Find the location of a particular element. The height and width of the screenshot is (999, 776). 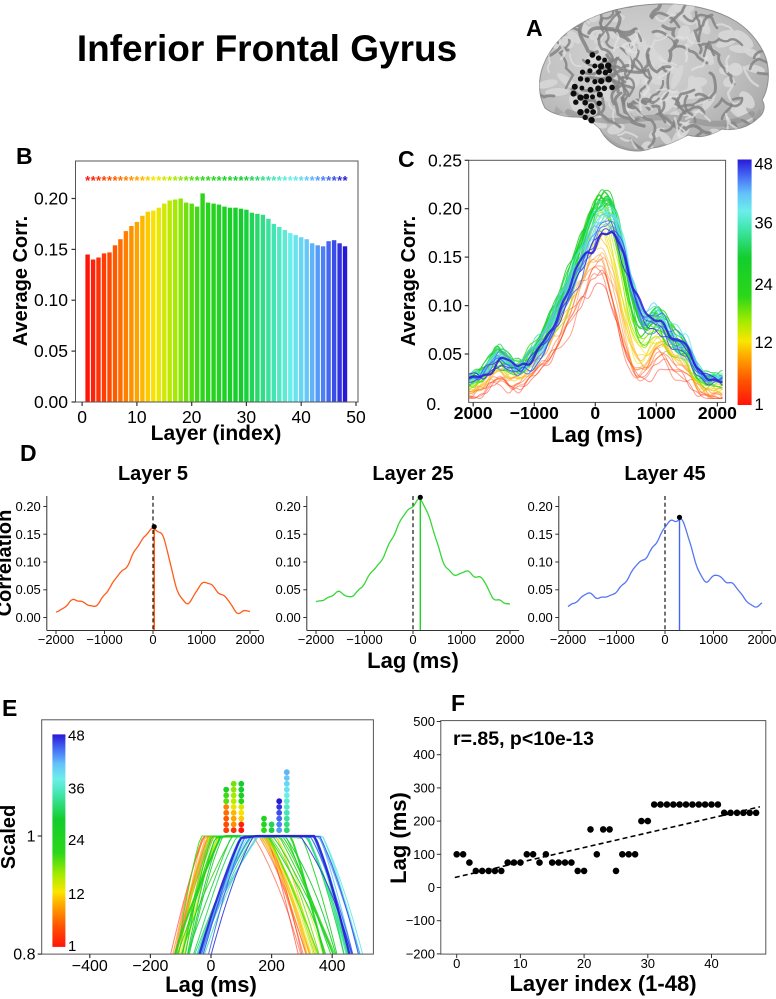

svg-text: 1 is located at coordinates (31, 837).